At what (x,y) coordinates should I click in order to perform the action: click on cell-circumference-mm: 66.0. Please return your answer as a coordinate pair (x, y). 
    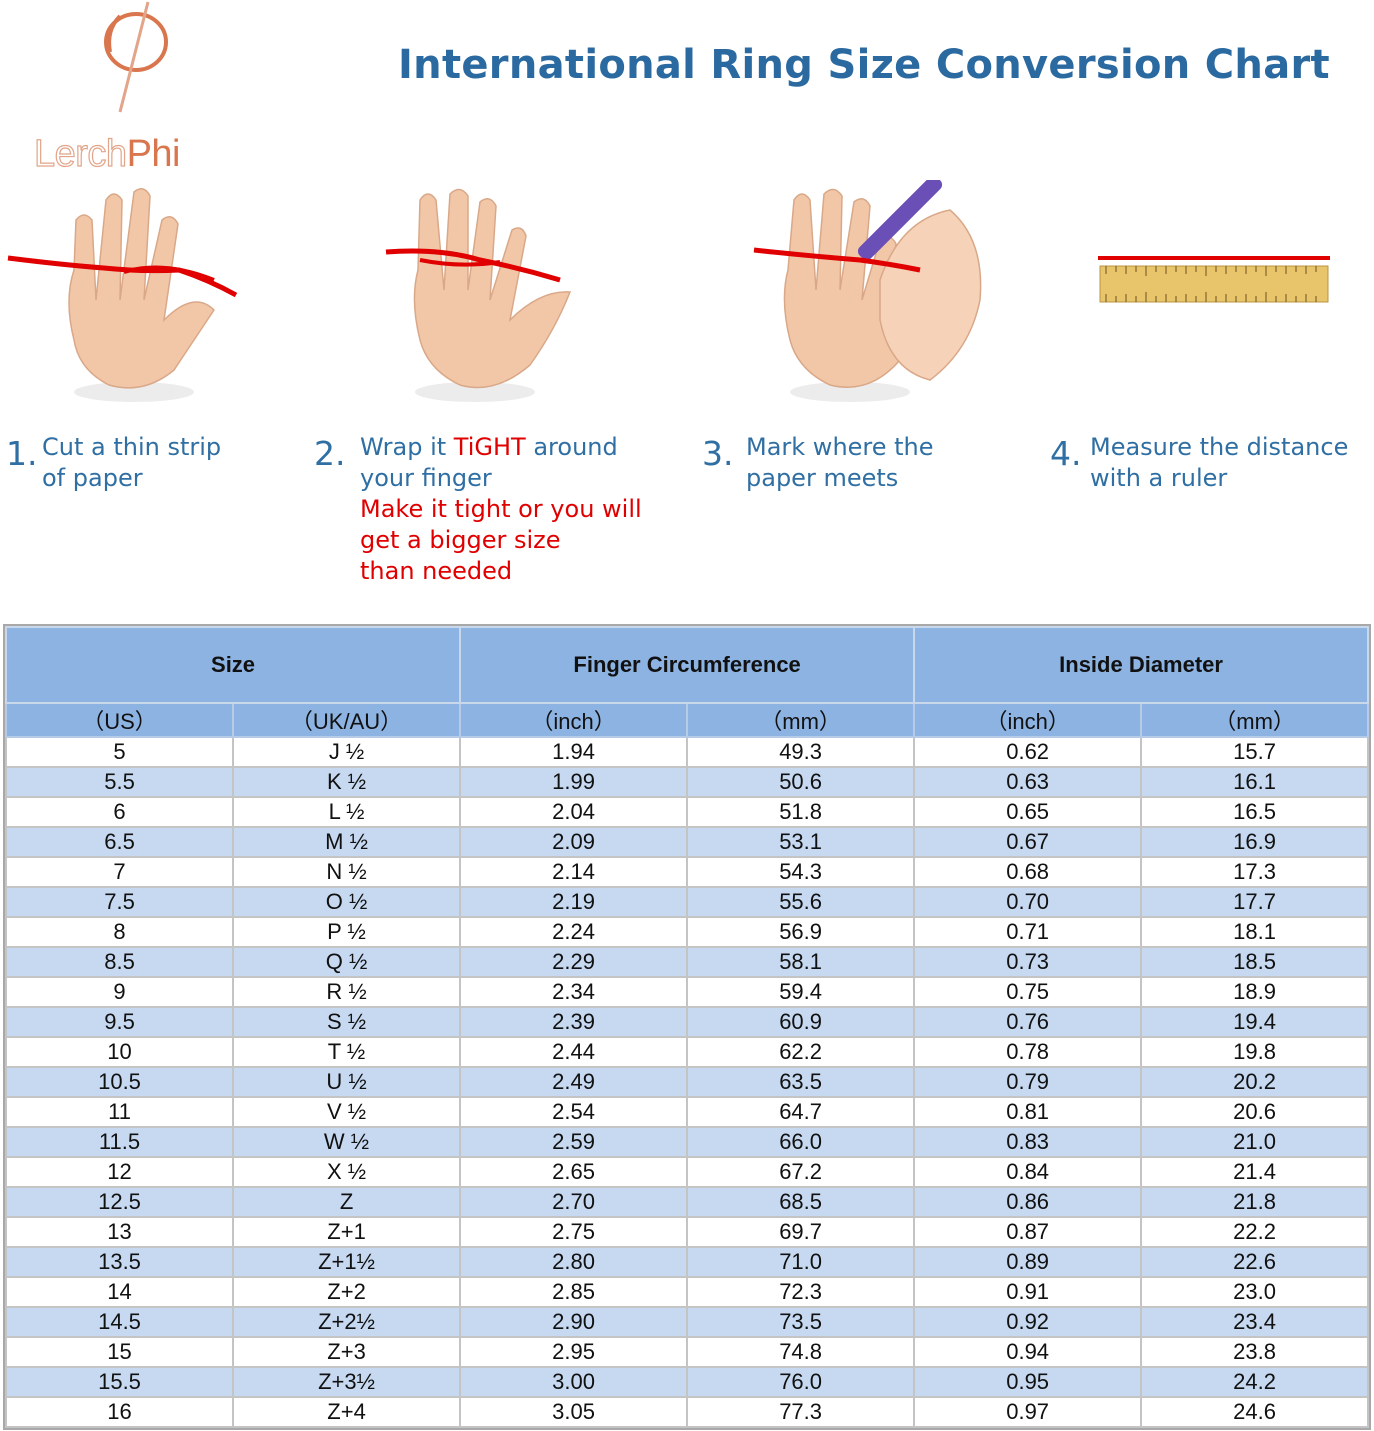
    Looking at the image, I should click on (801, 1142).